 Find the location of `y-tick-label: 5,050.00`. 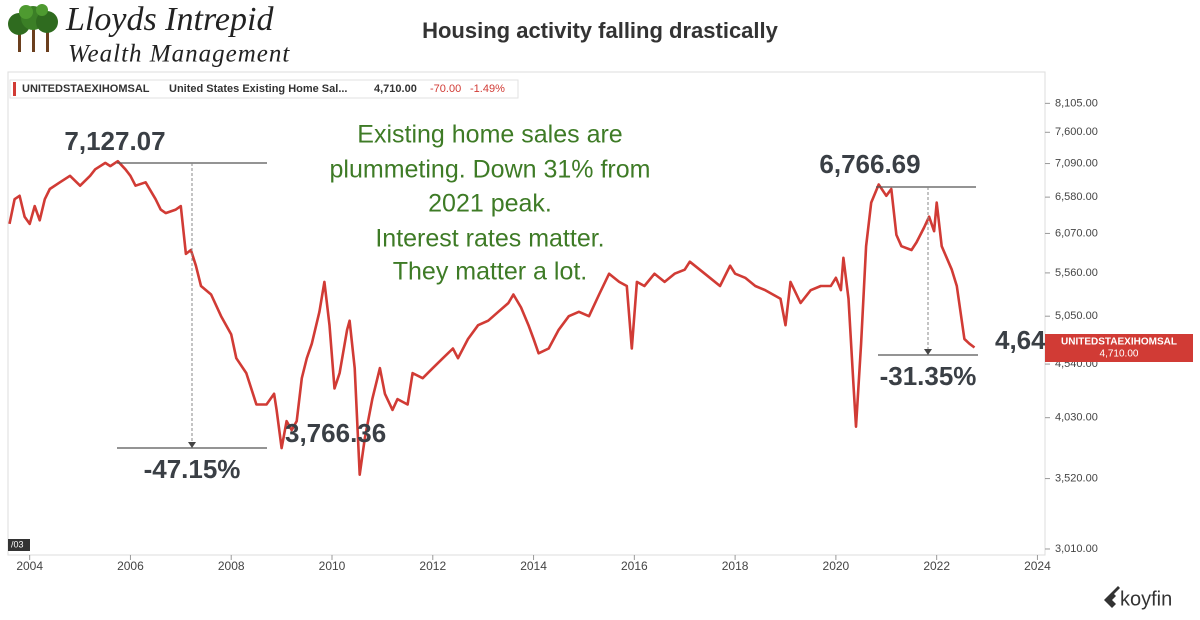

y-tick-label: 5,050.00 is located at coordinates (1076, 316).